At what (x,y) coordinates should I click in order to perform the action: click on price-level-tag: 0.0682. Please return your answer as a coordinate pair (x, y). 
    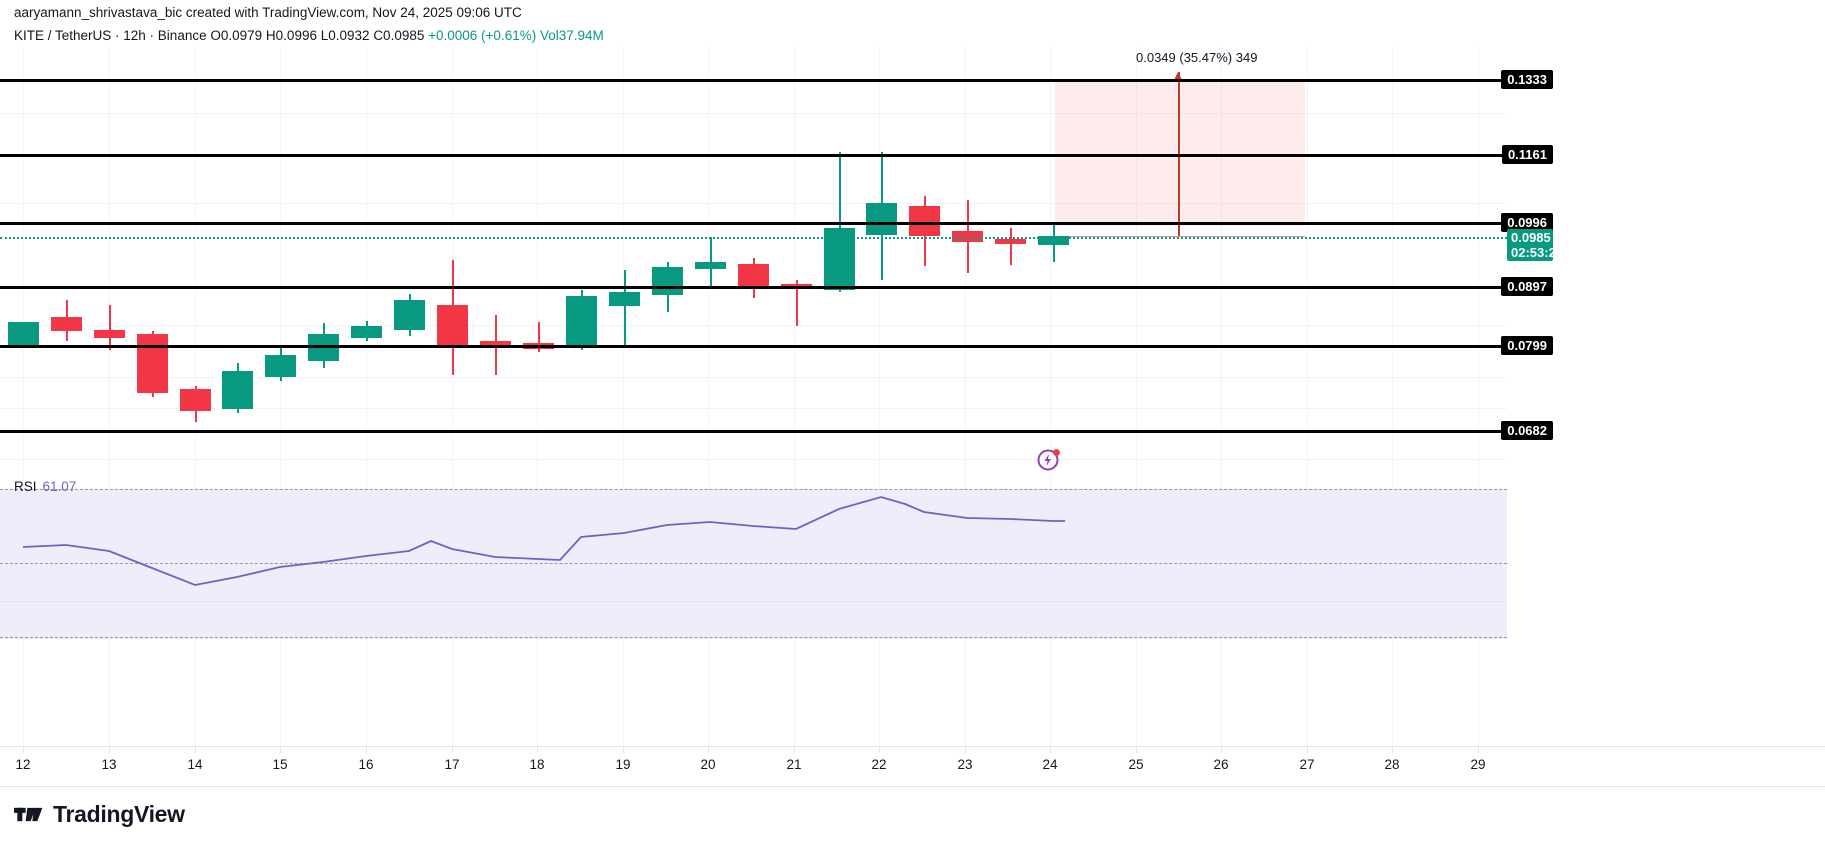
    Looking at the image, I should click on (1527, 430).